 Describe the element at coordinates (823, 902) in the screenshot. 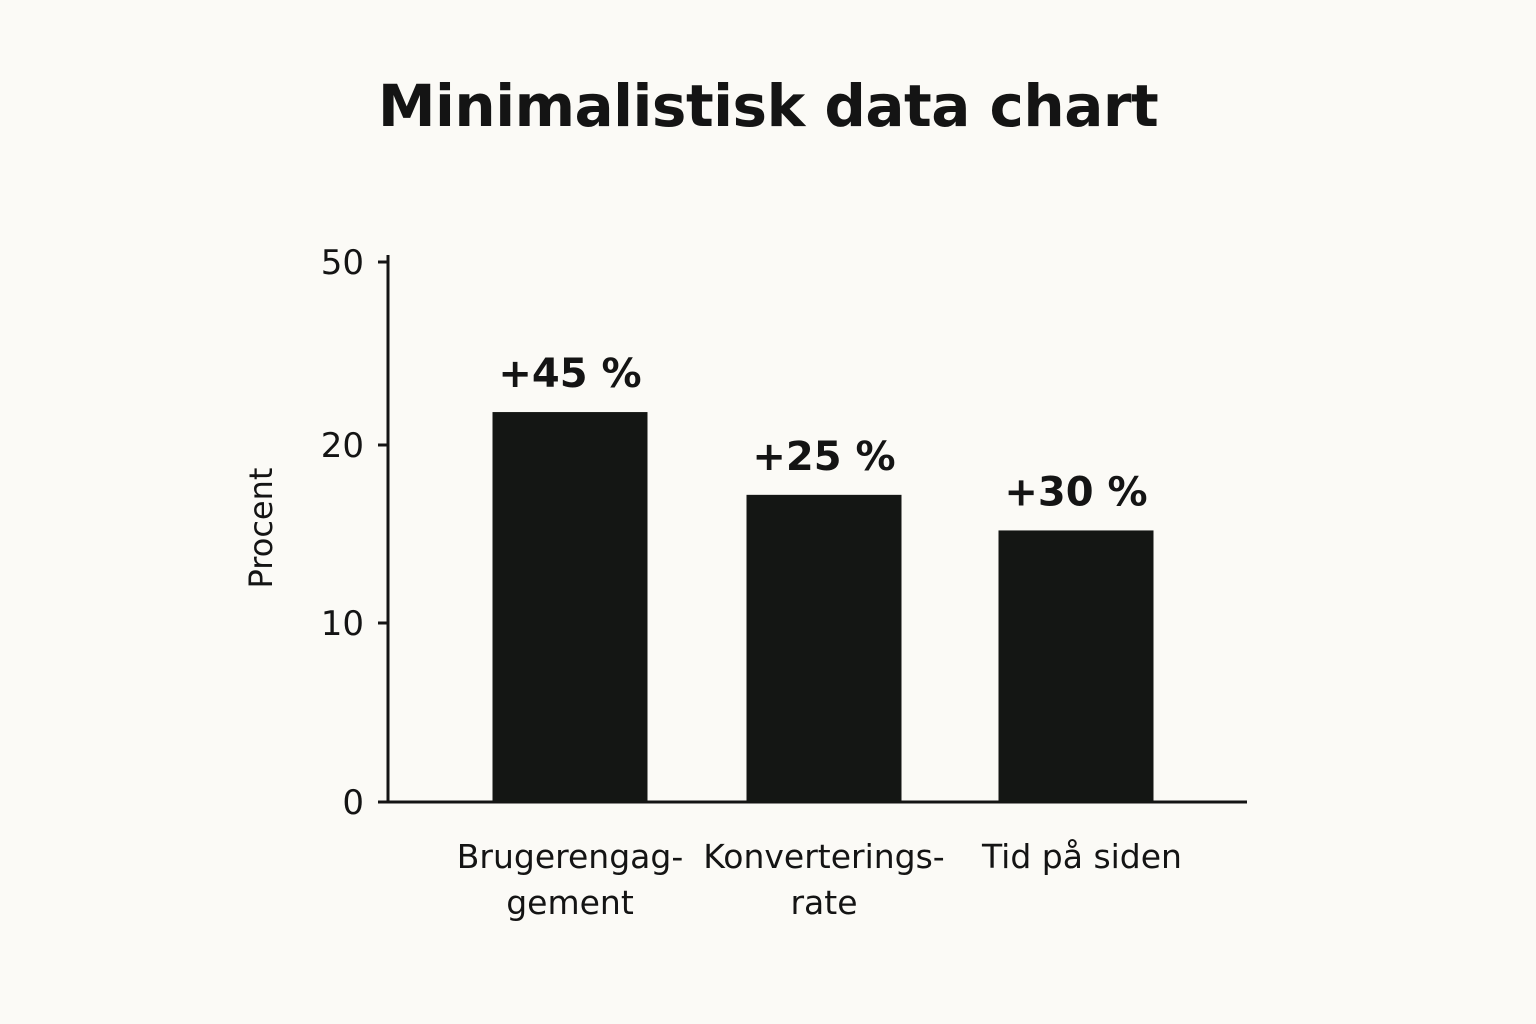

I see `x-category-label: rate` at that location.